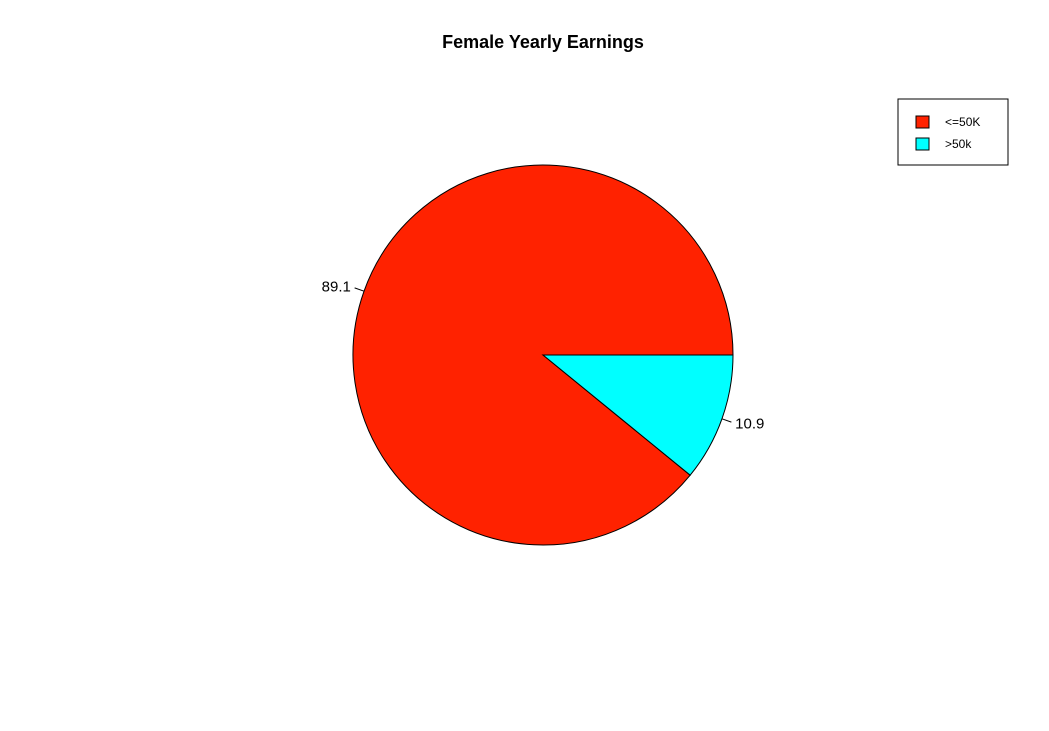  Describe the element at coordinates (958, 144) in the screenshot. I see `legend-label-1: >50k` at that location.